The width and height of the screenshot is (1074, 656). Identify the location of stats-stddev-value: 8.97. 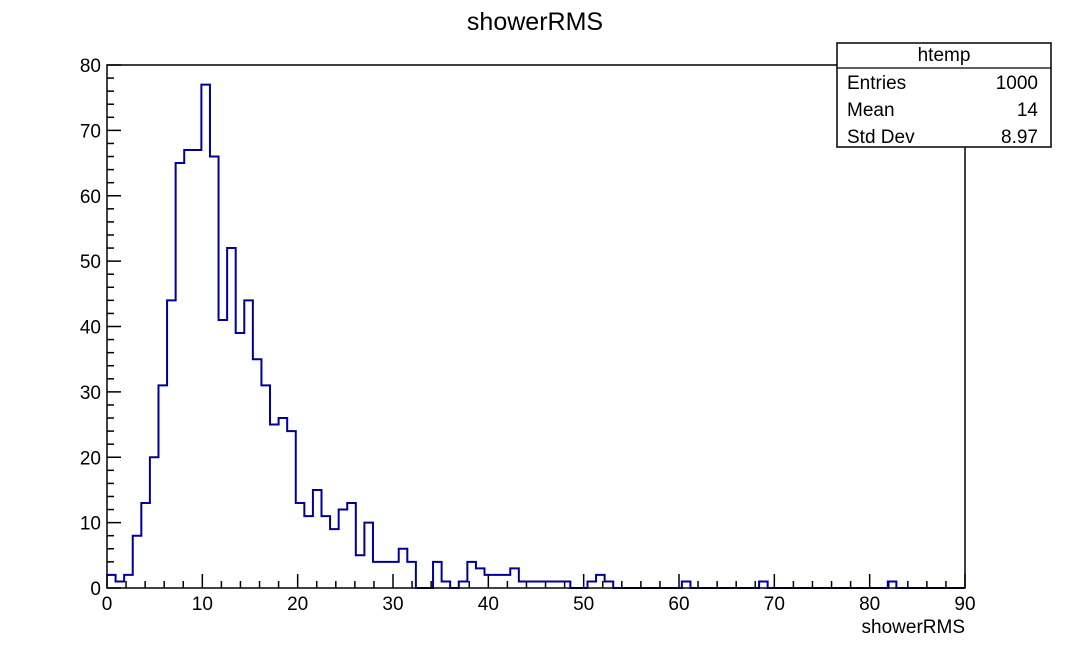
(1019, 137).